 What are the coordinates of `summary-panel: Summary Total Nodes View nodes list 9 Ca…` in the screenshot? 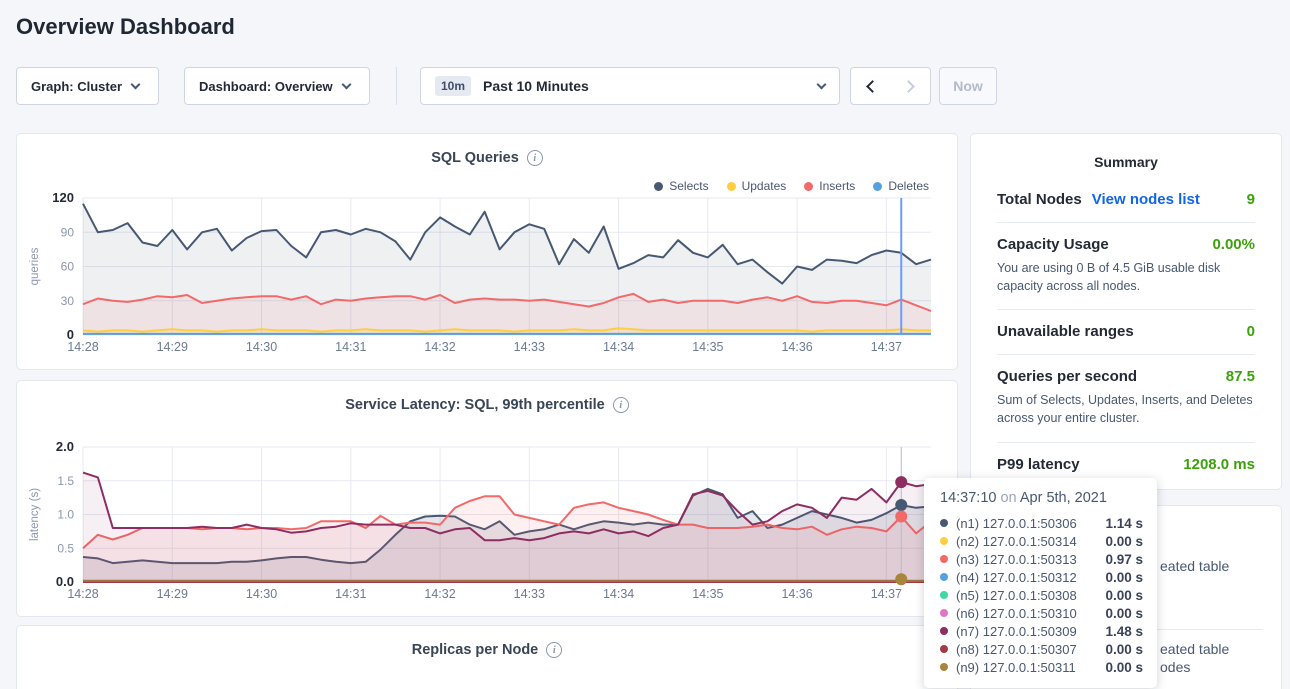 It's located at (1126, 311).